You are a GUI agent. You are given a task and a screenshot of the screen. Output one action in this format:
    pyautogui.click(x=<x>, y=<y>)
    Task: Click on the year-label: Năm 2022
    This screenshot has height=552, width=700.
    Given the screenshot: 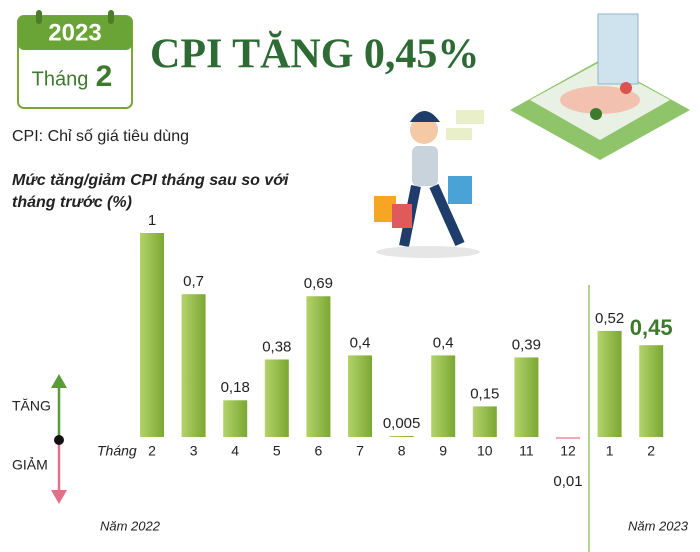 What is the action you would take?
    pyautogui.click(x=130, y=525)
    